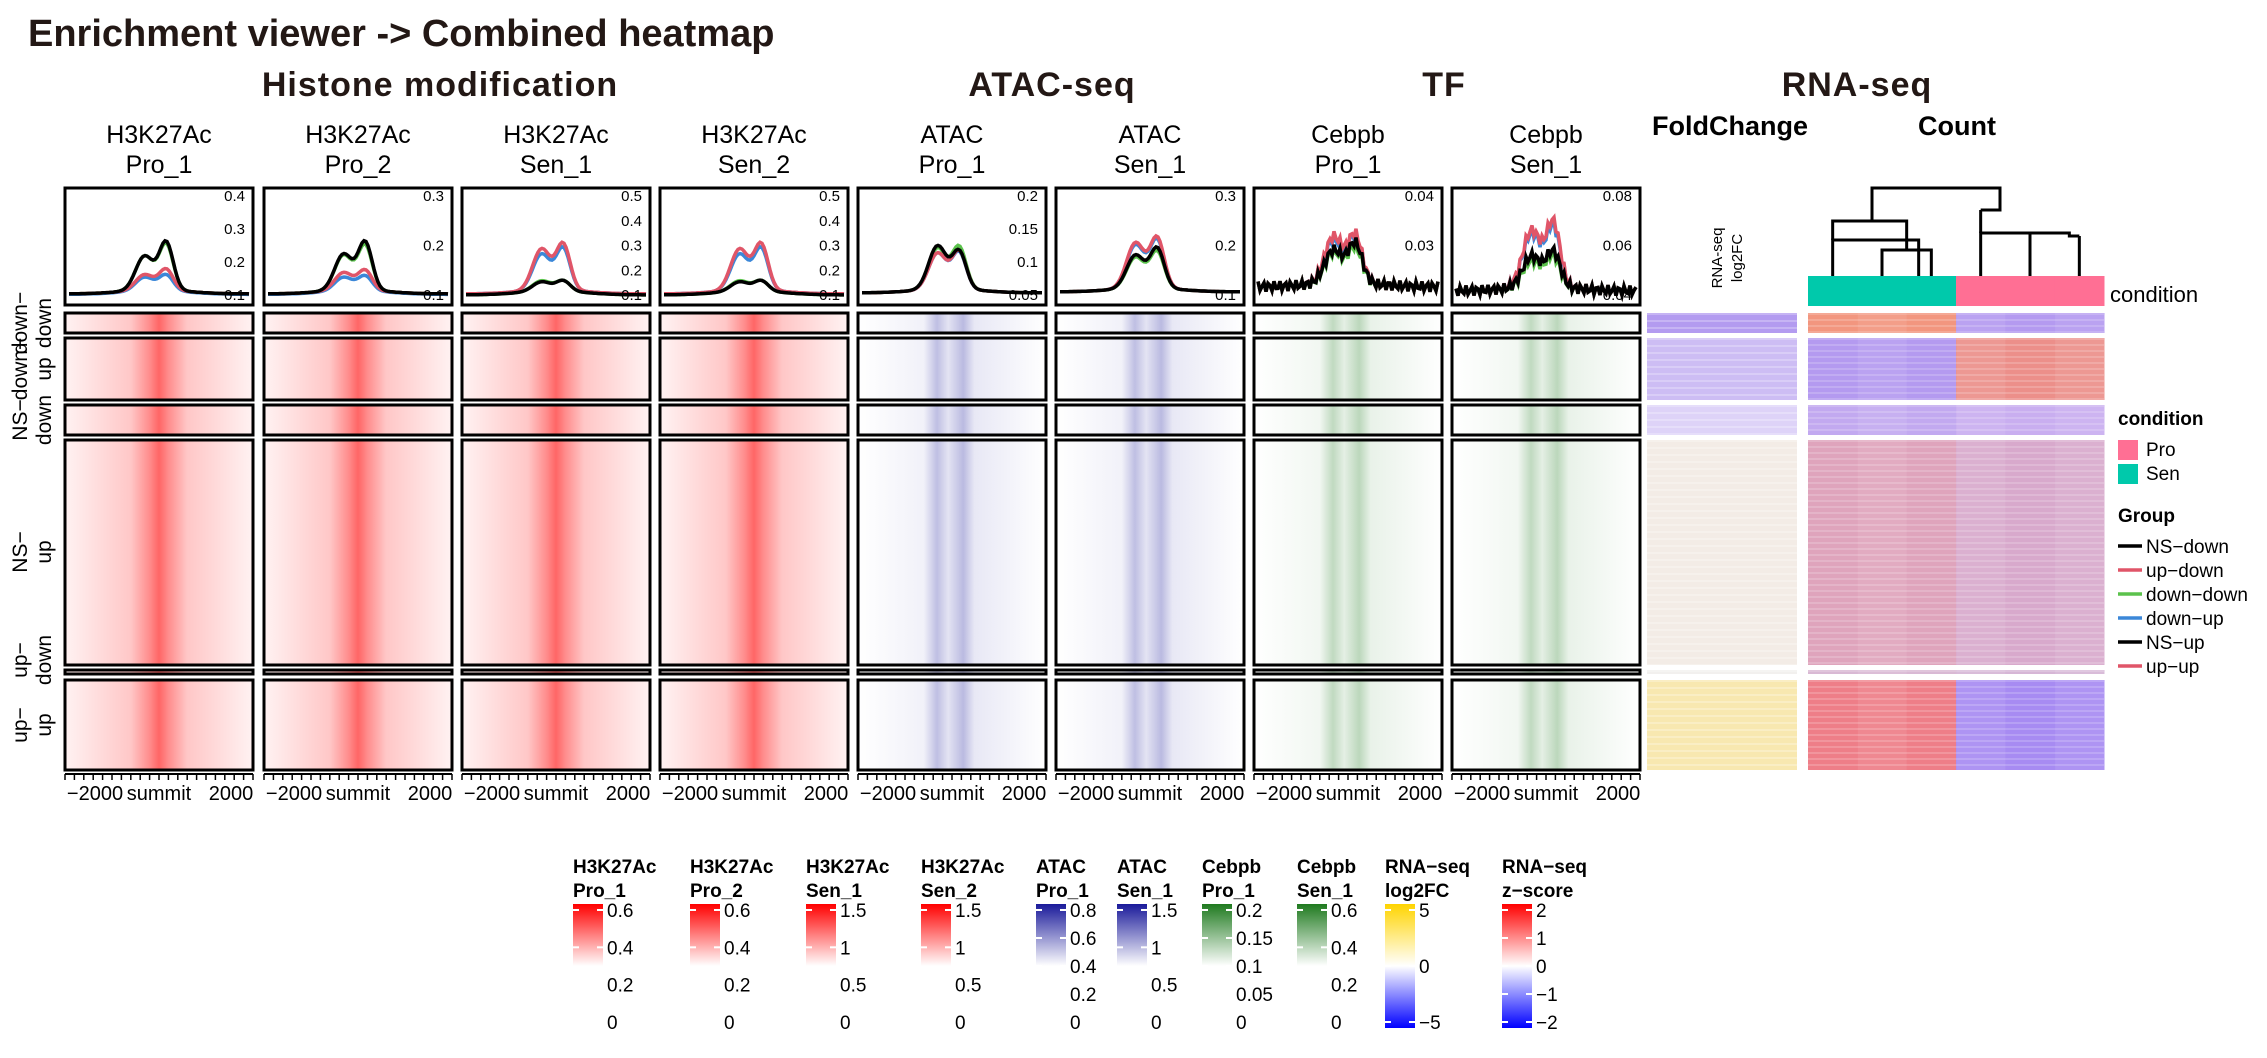 This screenshot has width=2267, height=1058. Describe the element at coordinates (32, 725) in the screenshot. I see `row-label-6: up−up` at that location.